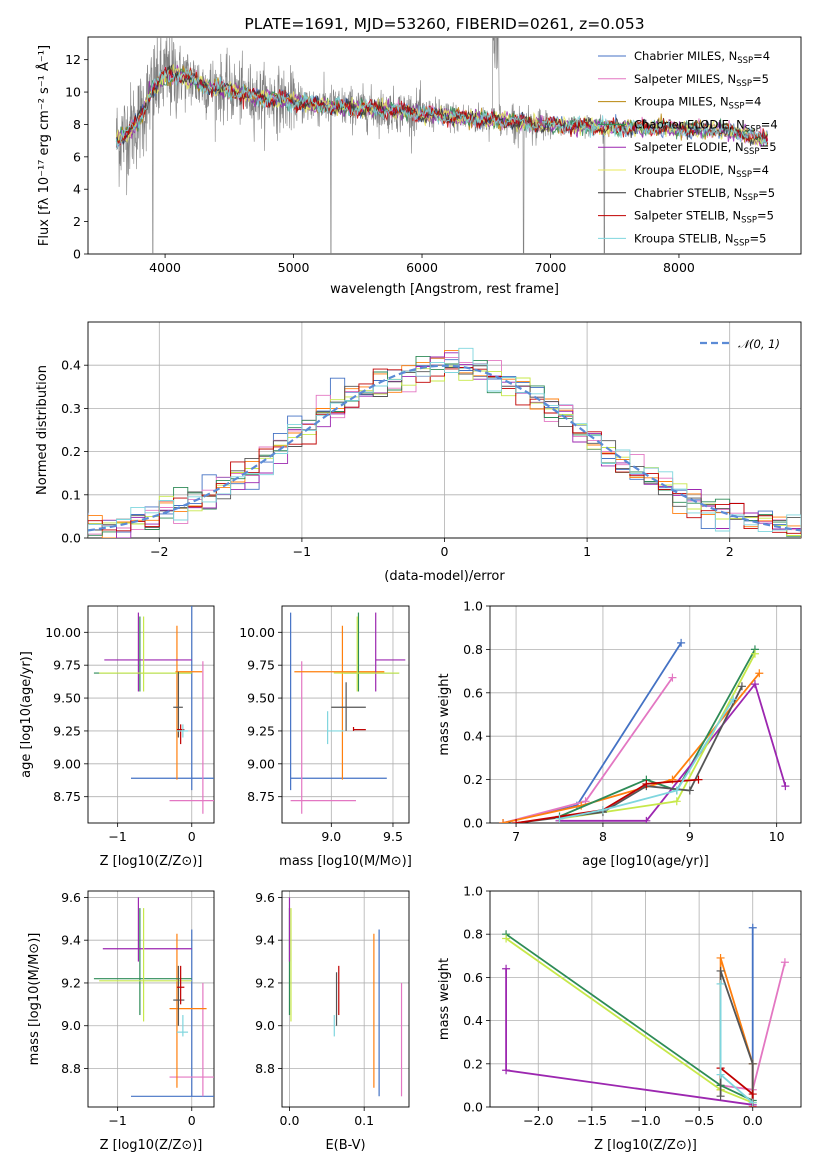 This screenshot has width=819, height=1170. Describe the element at coordinates (71, 494) in the screenshot. I see `y-tick-label: 0.1` at that location.